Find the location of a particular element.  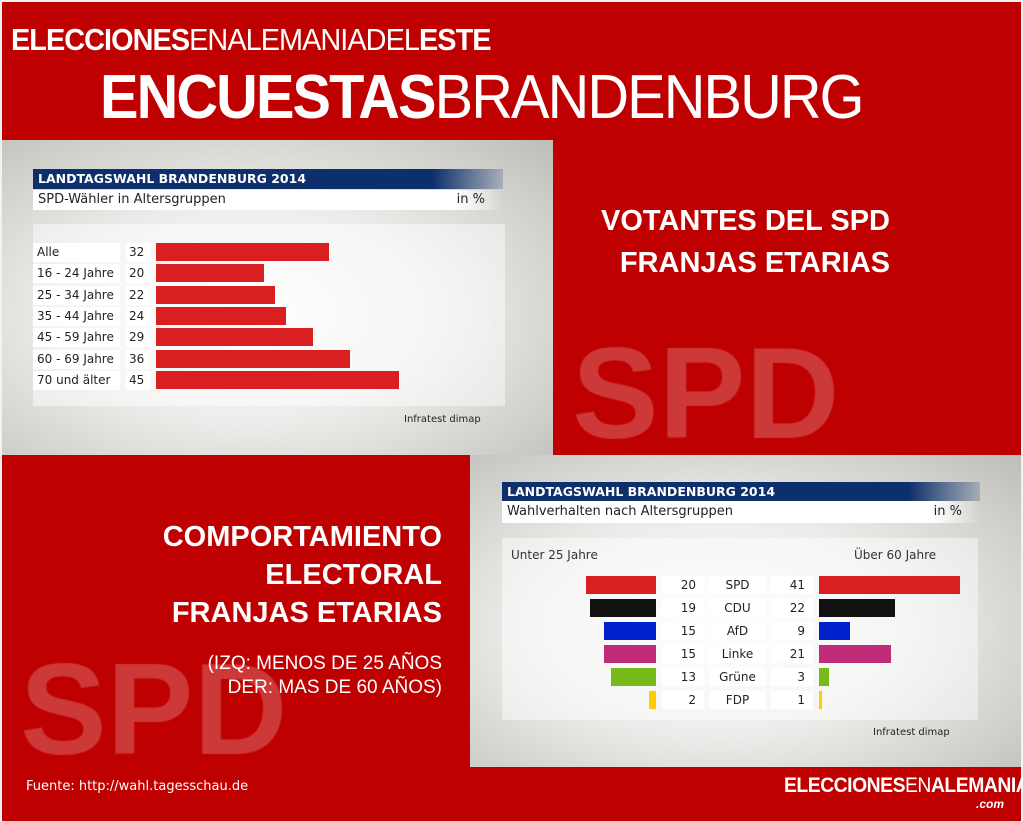

category-label: 70 und älter is located at coordinates (76, 380).